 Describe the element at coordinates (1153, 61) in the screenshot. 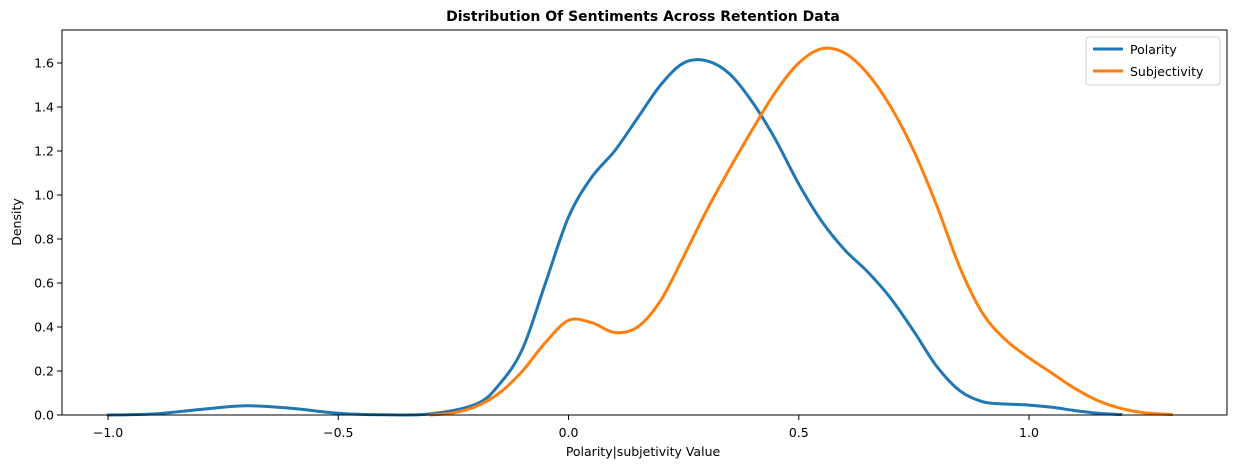

I see `legend: Polarity Subjectivity` at that location.